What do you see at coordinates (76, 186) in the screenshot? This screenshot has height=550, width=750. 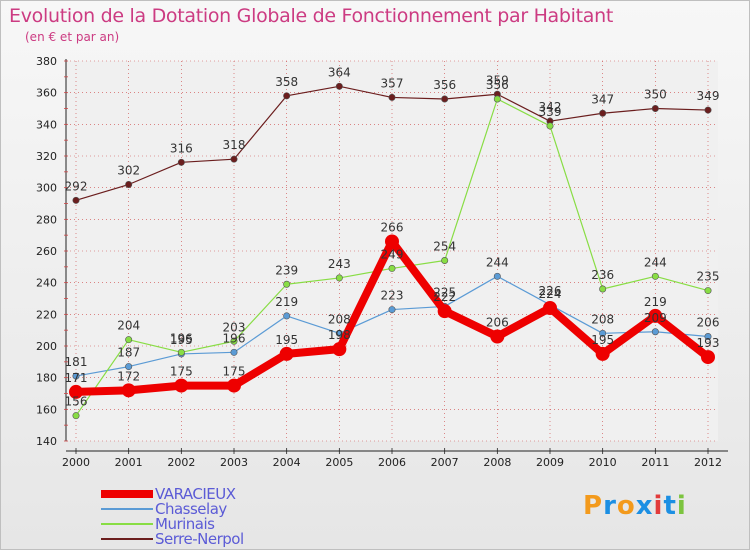 I see `data-label: 292` at bounding box center [76, 186].